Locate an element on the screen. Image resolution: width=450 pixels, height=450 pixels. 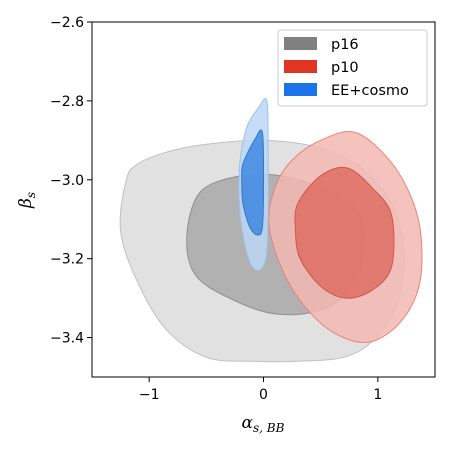
x-tick-label: 0 is located at coordinates (263, 395).